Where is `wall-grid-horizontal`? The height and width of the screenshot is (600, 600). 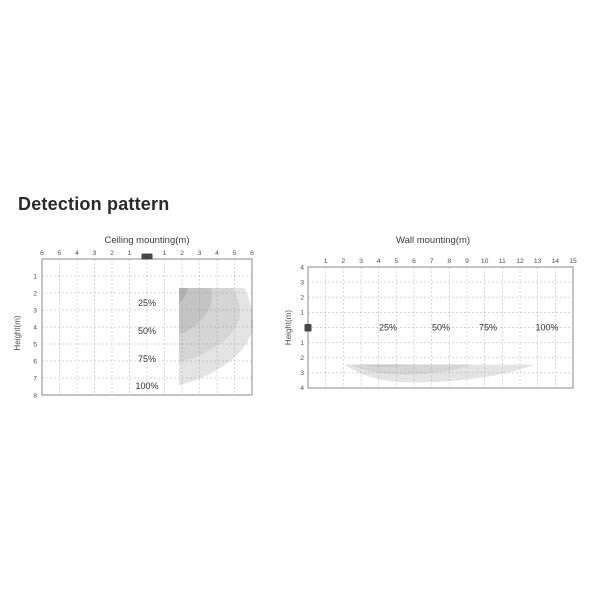 wall-grid-horizontal is located at coordinates (440, 327).